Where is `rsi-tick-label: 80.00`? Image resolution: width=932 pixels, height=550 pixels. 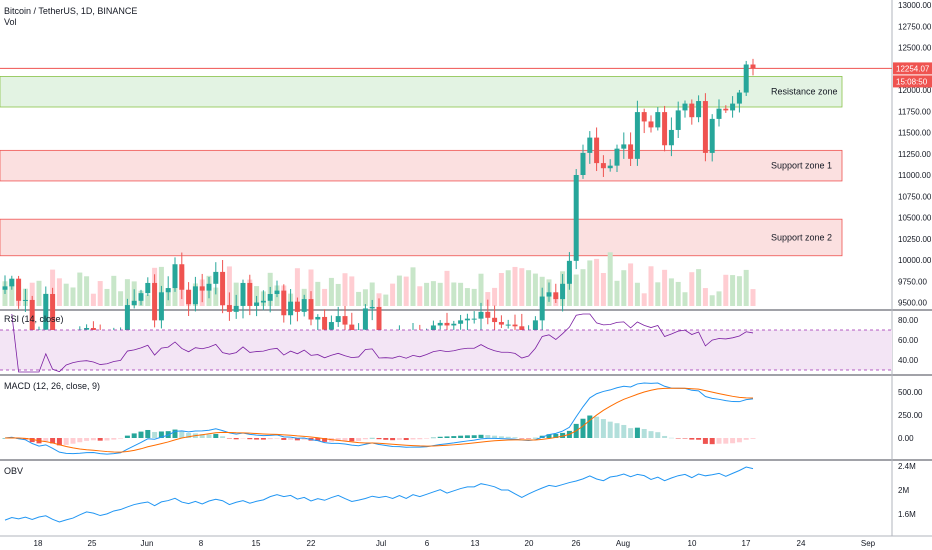
rsi-tick-label: 80.00 is located at coordinates (908, 320).